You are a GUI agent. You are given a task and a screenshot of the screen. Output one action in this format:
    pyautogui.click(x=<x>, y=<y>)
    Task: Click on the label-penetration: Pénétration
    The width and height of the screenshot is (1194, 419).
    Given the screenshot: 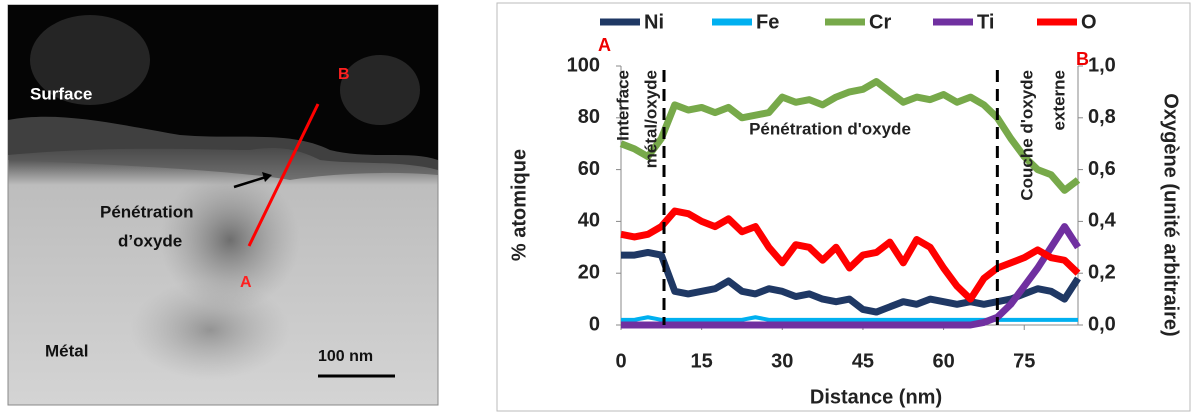 What is the action you would take?
    pyautogui.click(x=147, y=211)
    